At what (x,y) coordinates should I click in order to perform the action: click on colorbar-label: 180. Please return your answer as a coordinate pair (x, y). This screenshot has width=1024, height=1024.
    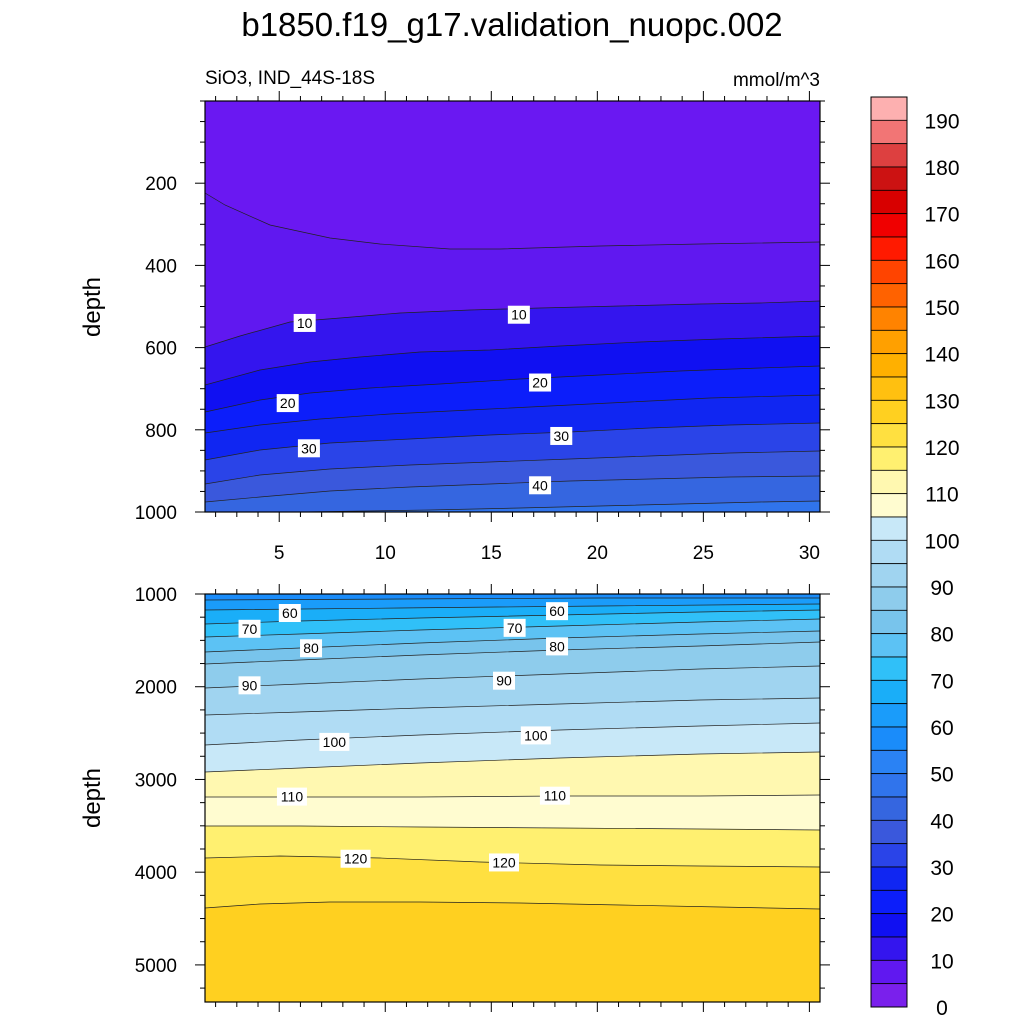
    Looking at the image, I should click on (941, 168).